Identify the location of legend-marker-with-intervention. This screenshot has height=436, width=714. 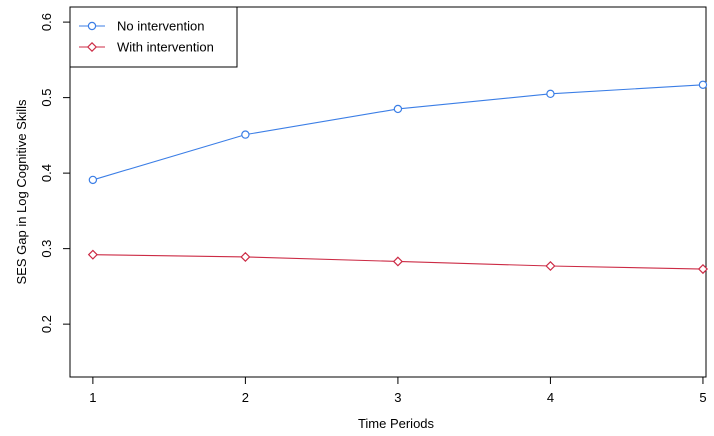
(92, 47).